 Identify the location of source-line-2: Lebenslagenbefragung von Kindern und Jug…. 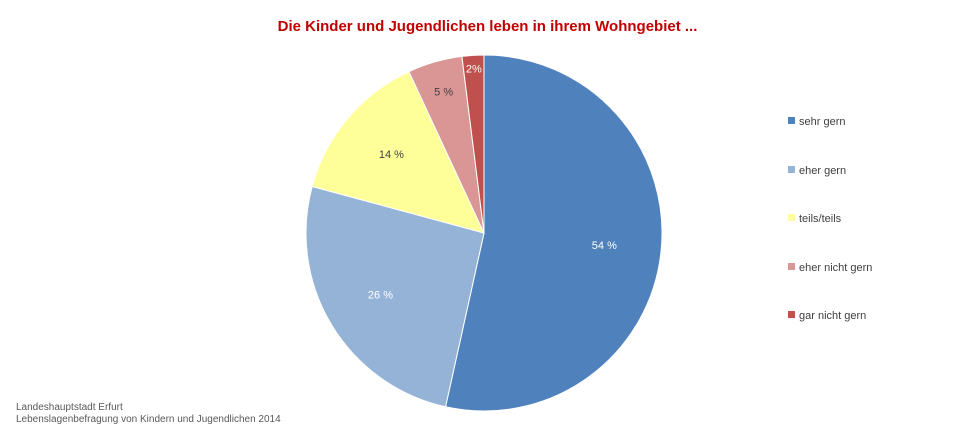
(148, 419).